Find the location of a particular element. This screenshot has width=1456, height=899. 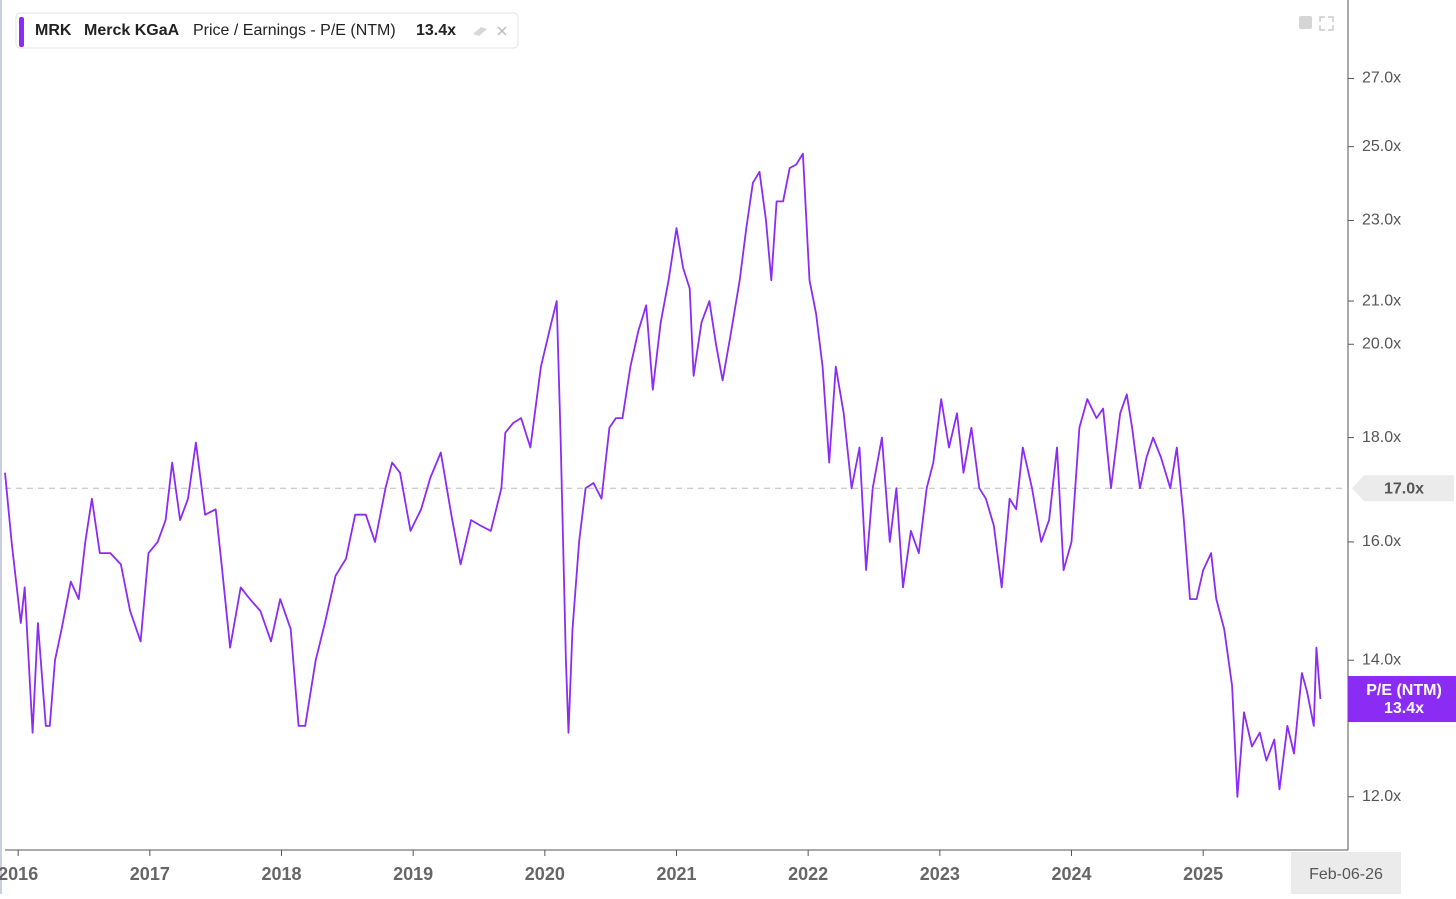

legend-swatch is located at coordinates (21, 32).